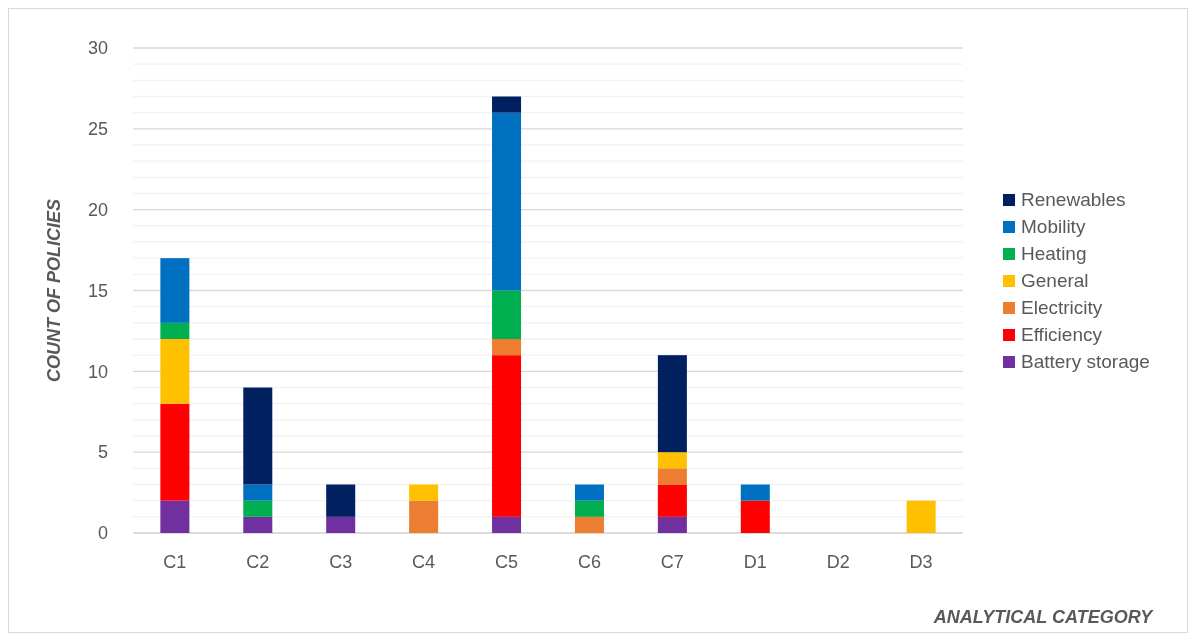 This screenshot has height=633, width=1196. Describe the element at coordinates (589, 562) in the screenshot. I see `x-tick-label: C6` at that location.